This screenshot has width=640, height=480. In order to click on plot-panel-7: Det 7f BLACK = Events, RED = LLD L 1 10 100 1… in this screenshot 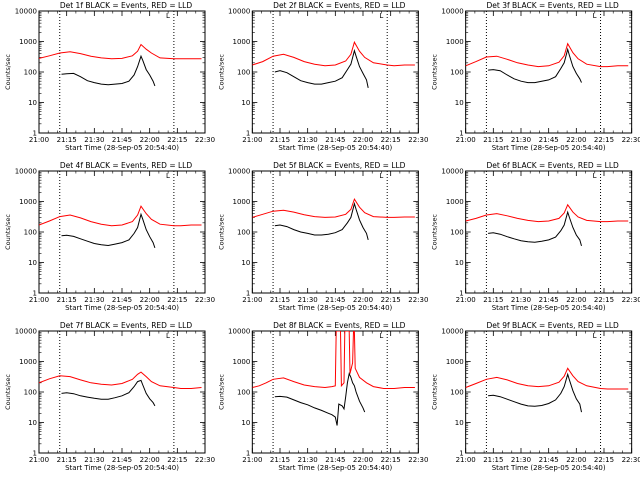, I will do `click(109, 396)`.